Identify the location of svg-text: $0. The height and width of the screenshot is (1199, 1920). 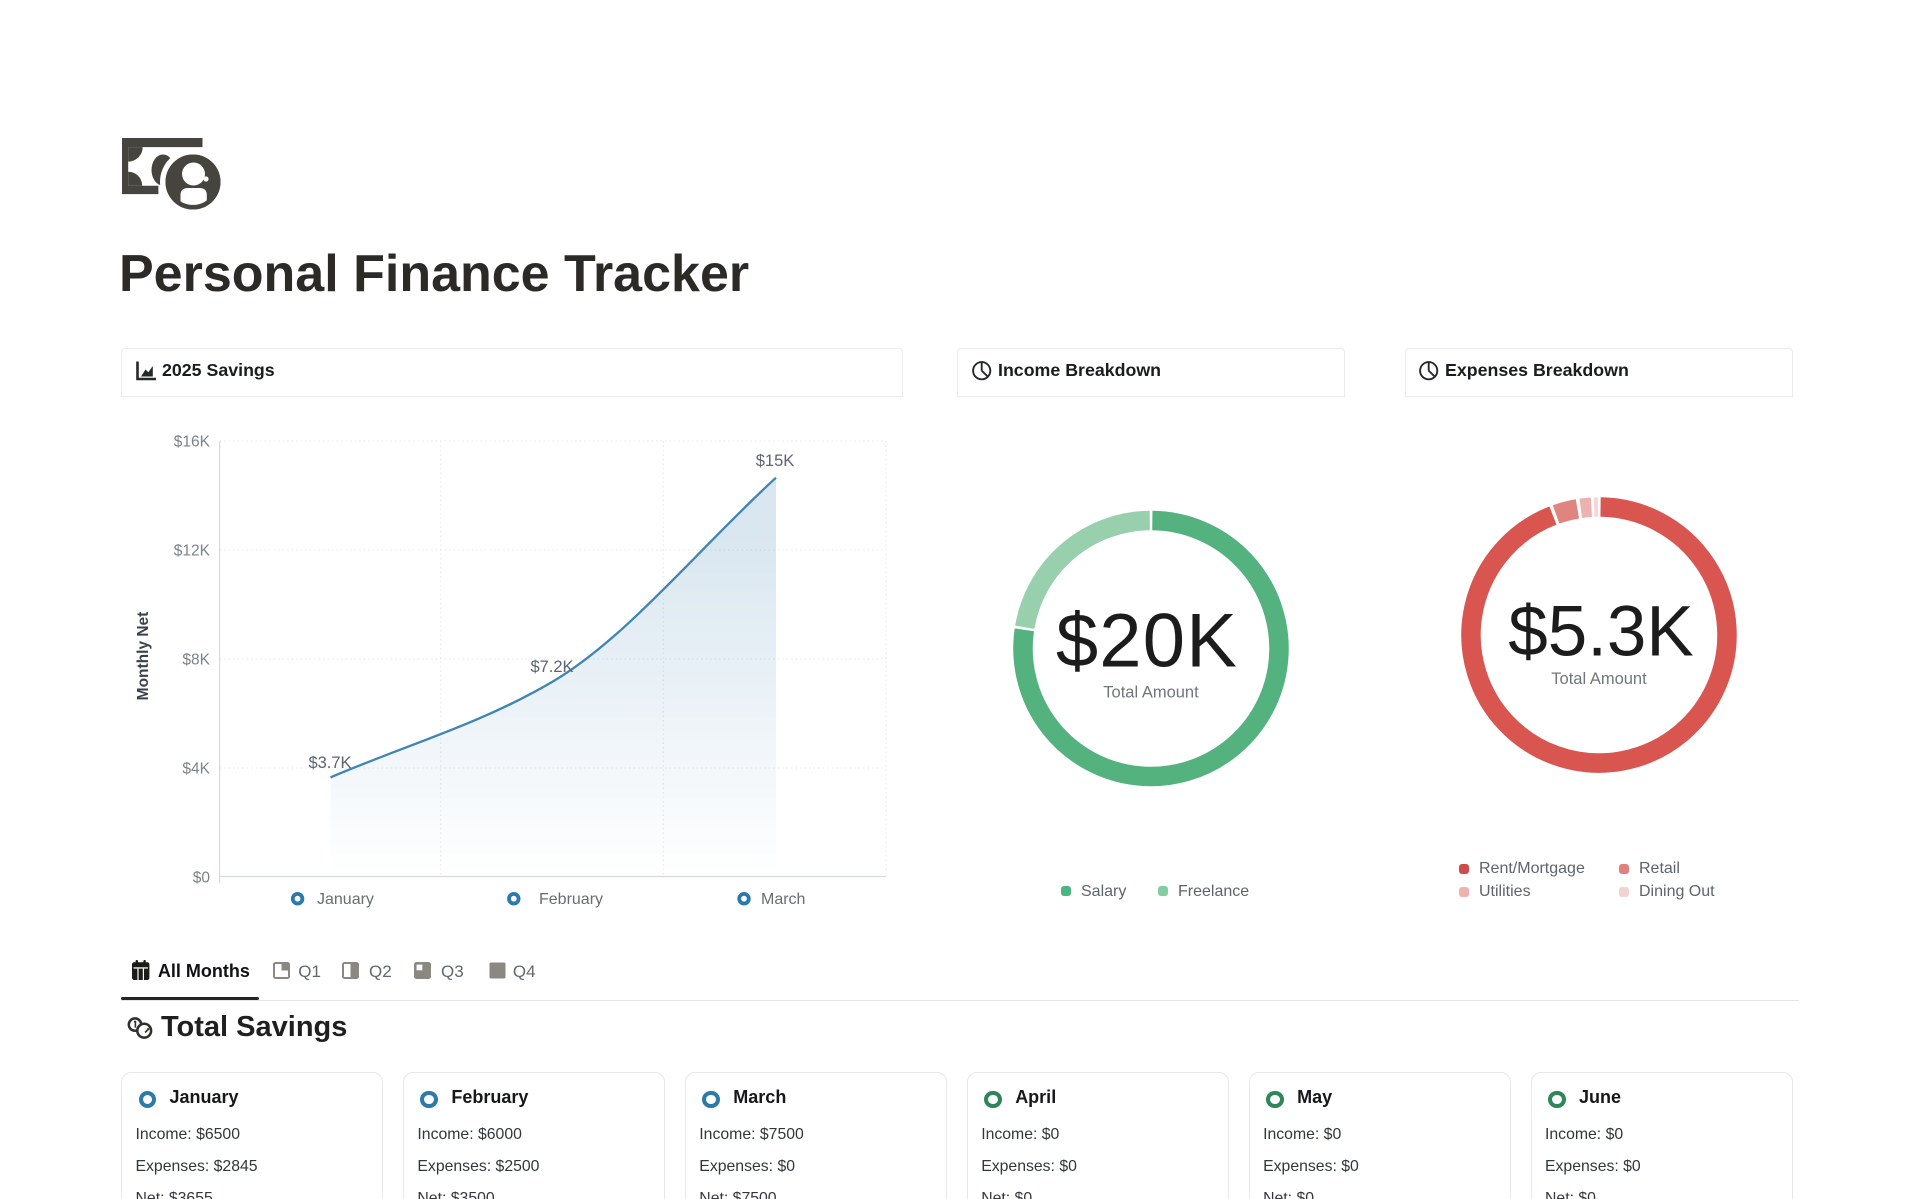
(202, 878).